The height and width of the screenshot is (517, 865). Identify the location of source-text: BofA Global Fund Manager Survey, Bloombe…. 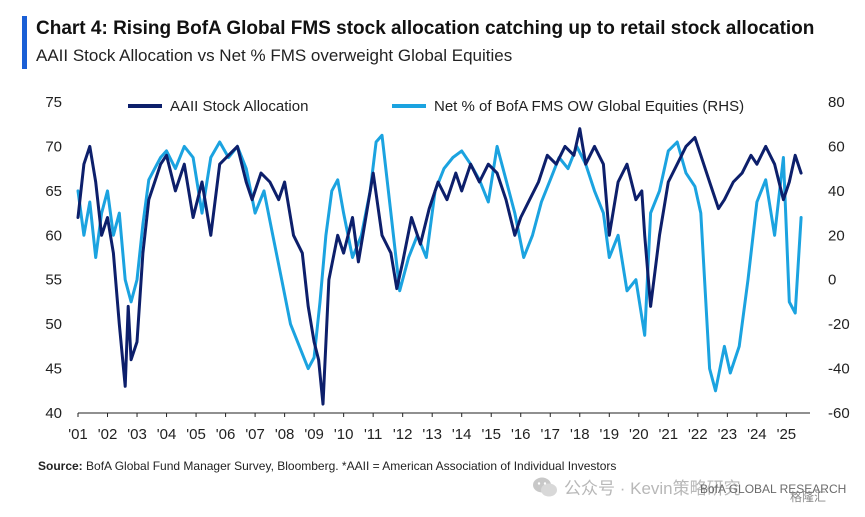
(349, 466).